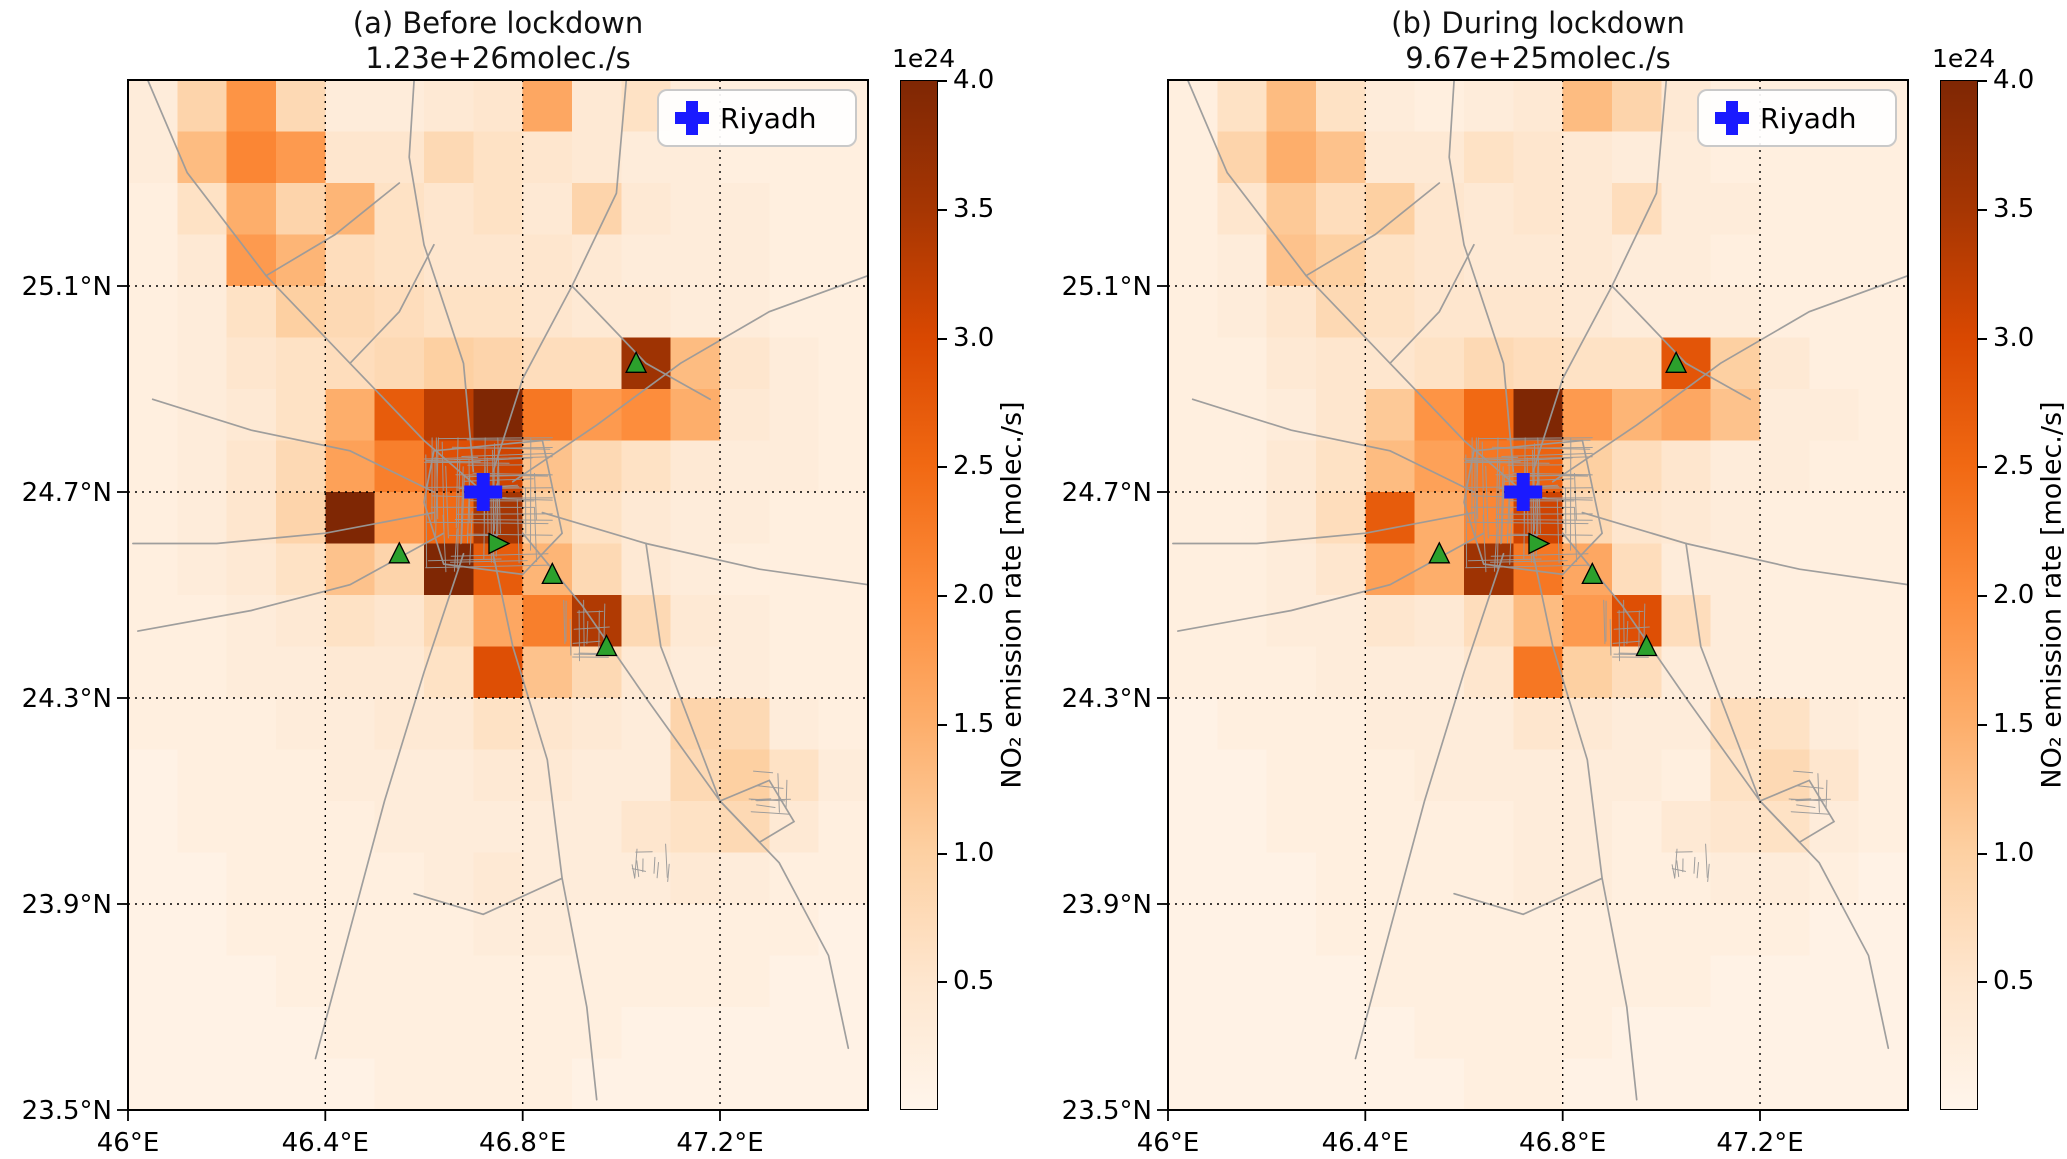  What do you see at coordinates (1538, 23) in the screenshot?
I see `panel-b-title-line1: (b) During lockdown` at bounding box center [1538, 23].